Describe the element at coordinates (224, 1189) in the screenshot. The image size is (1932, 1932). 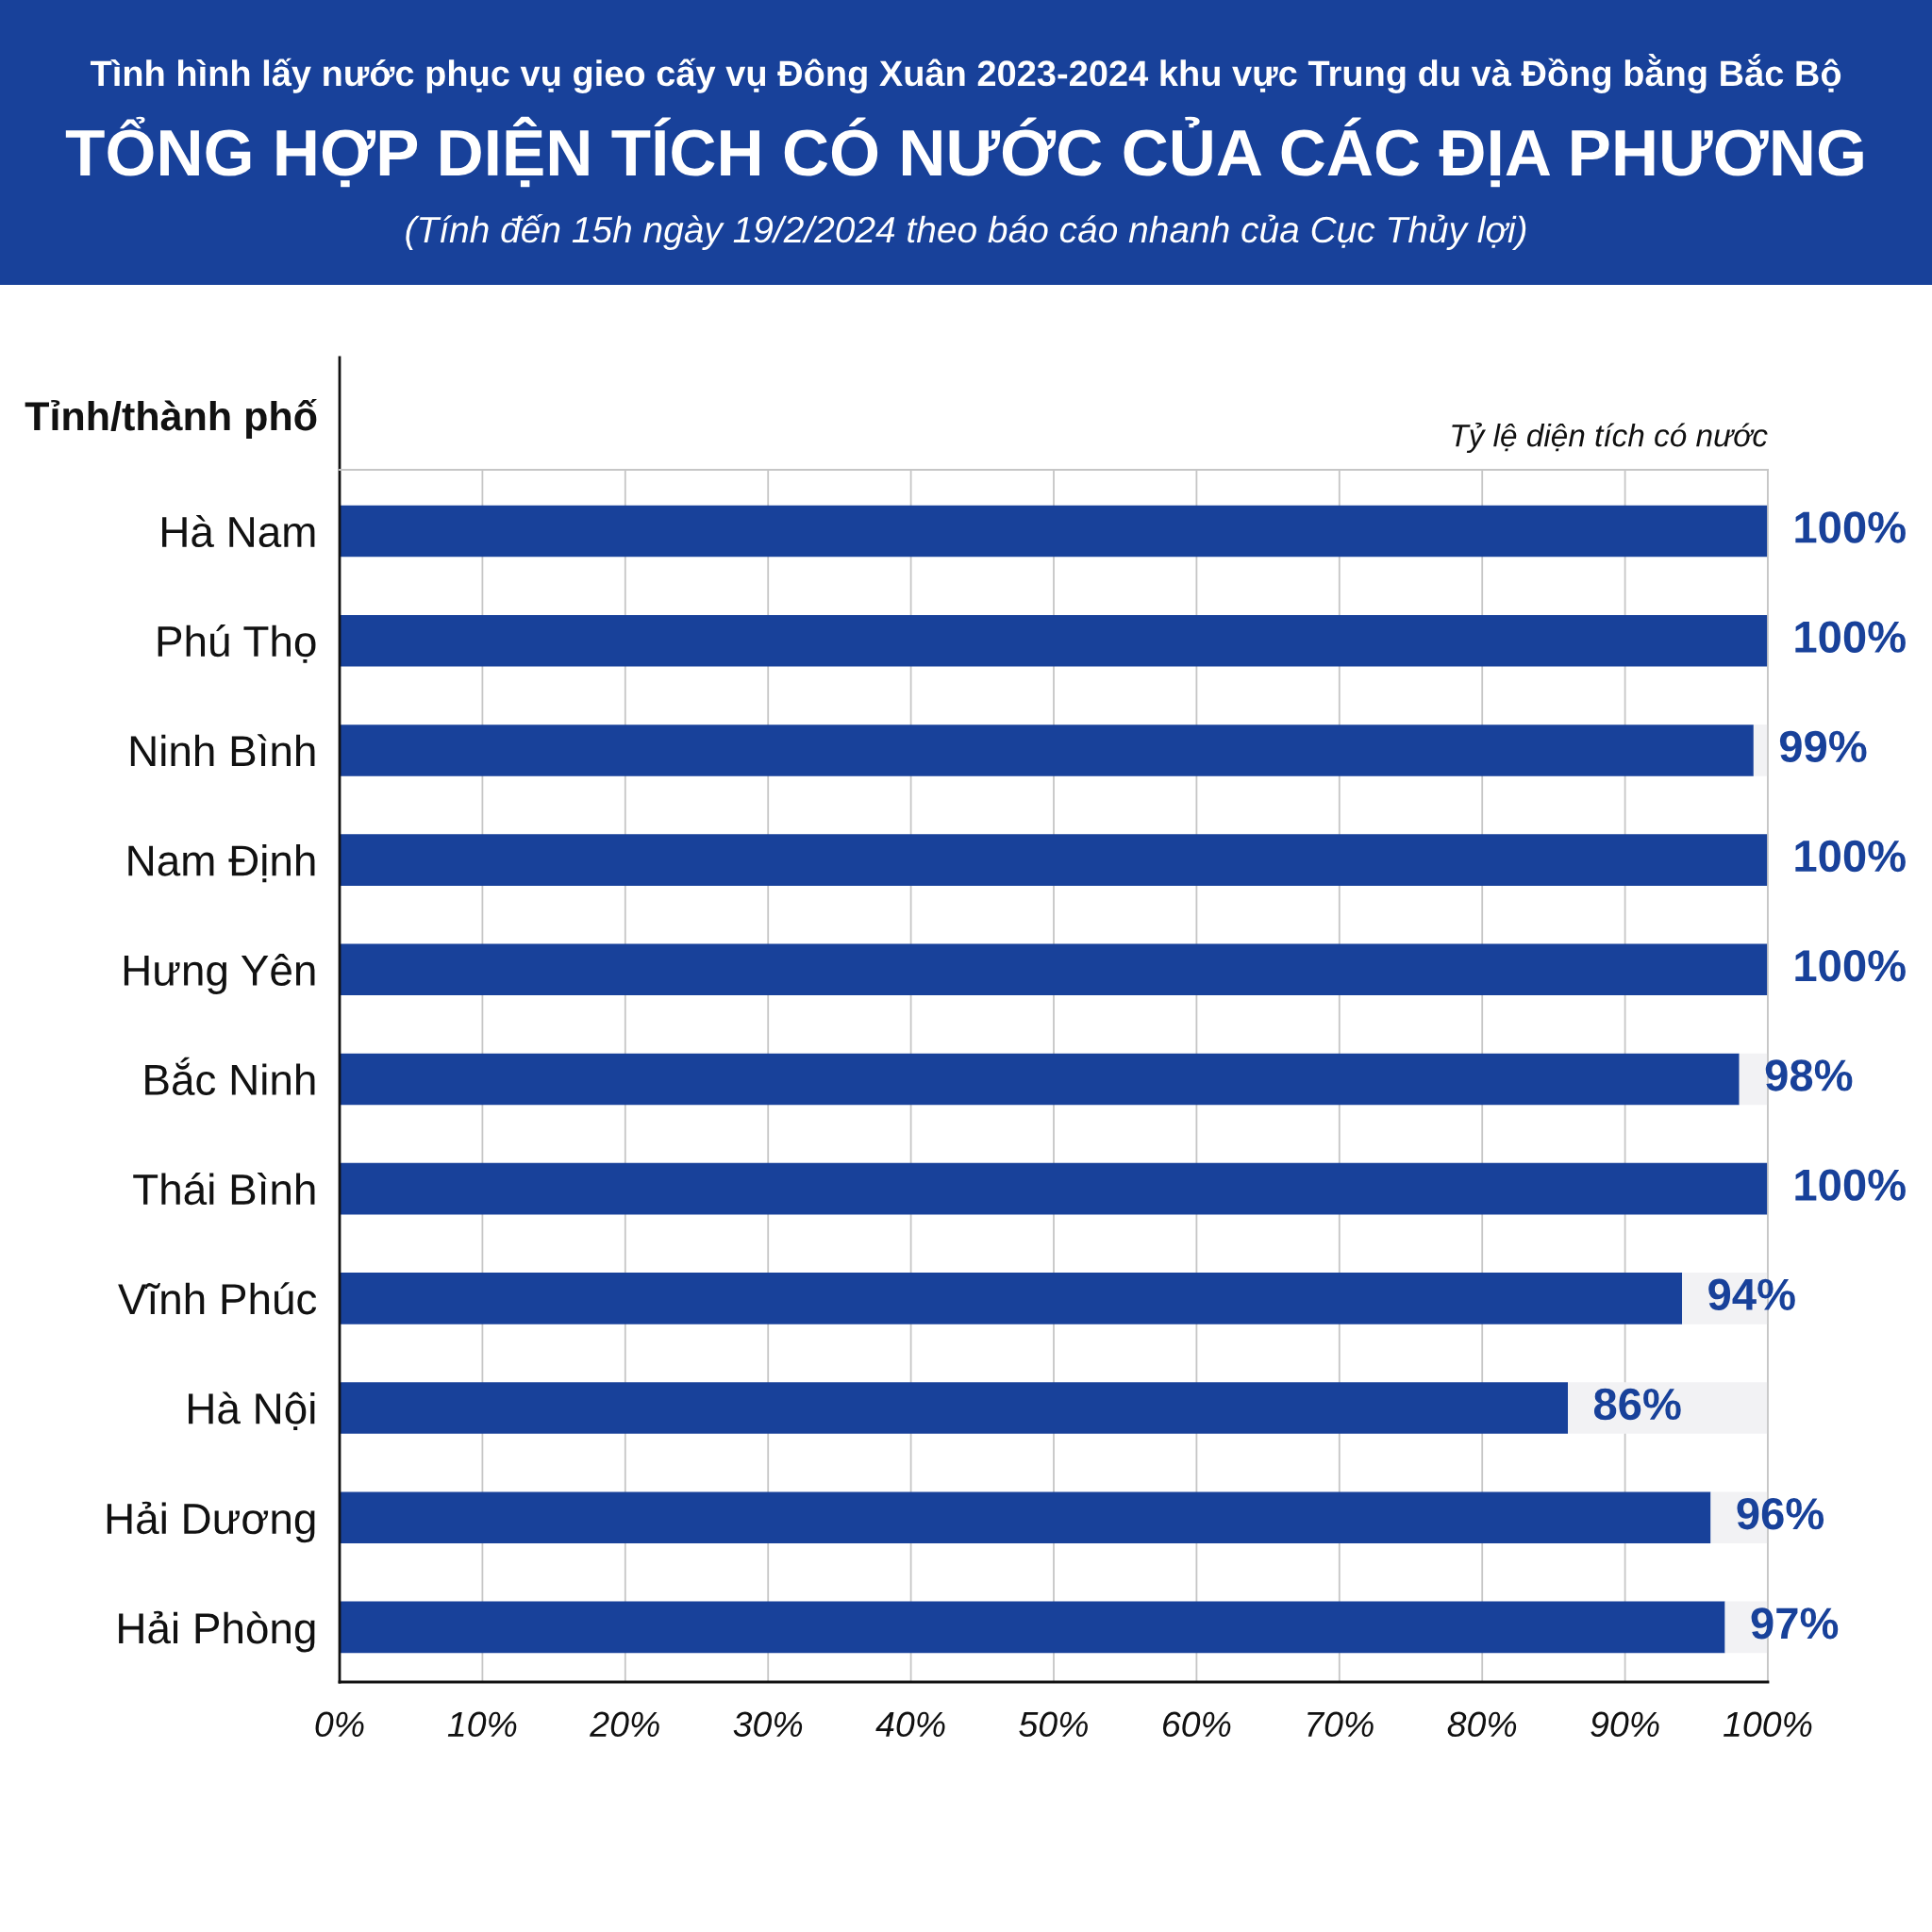
I see `y-tick-label: Thái Bình` at that location.